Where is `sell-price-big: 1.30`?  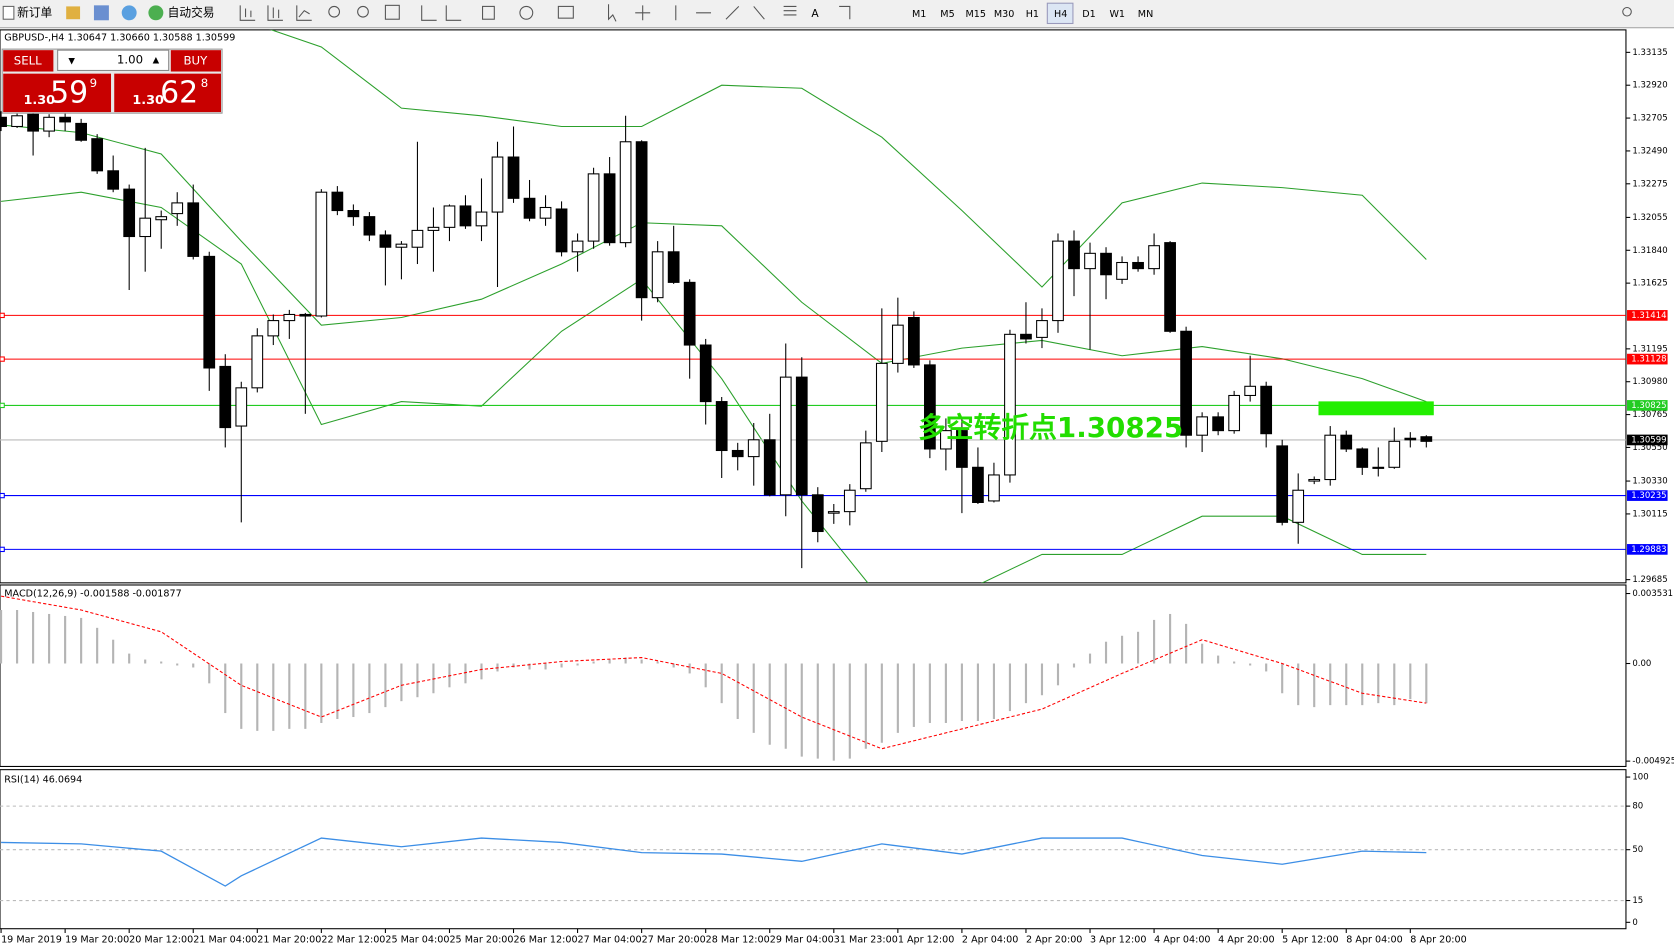
sell-price-big: 1.30 is located at coordinates (39, 100).